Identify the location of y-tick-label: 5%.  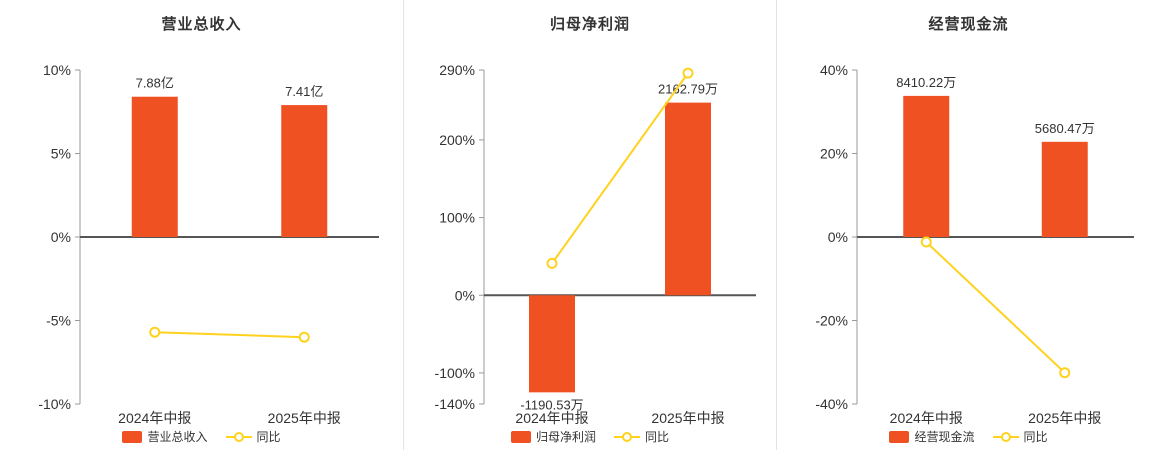
(61, 154).